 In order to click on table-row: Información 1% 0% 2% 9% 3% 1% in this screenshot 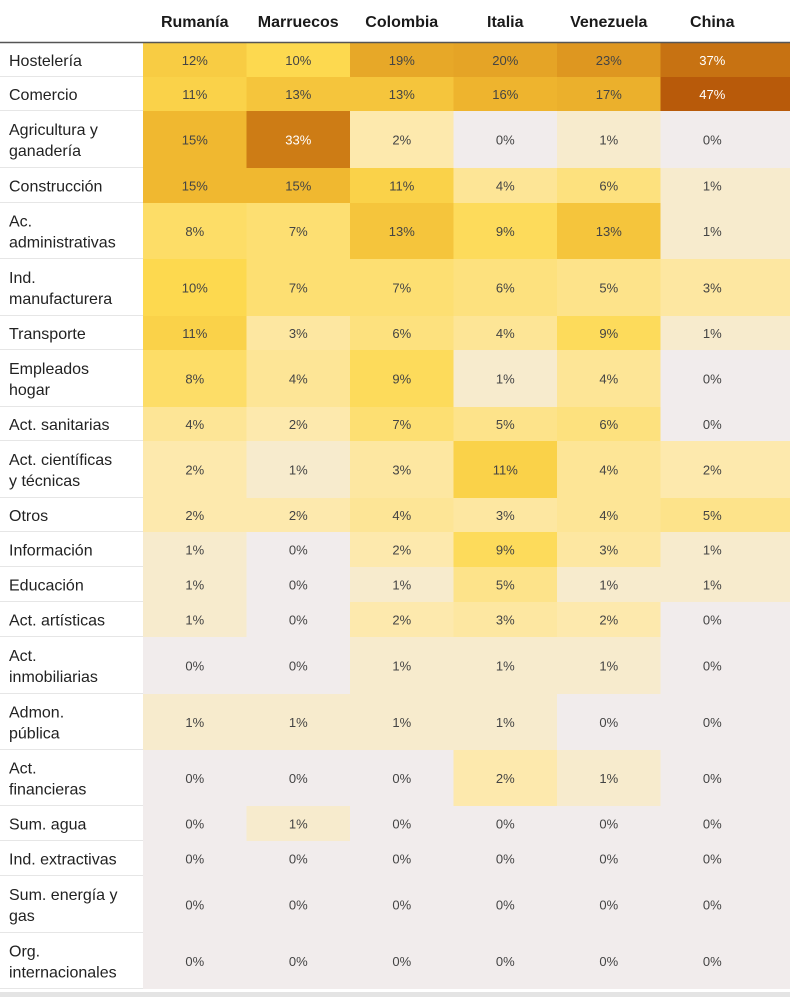, I will do `click(395, 549)`.